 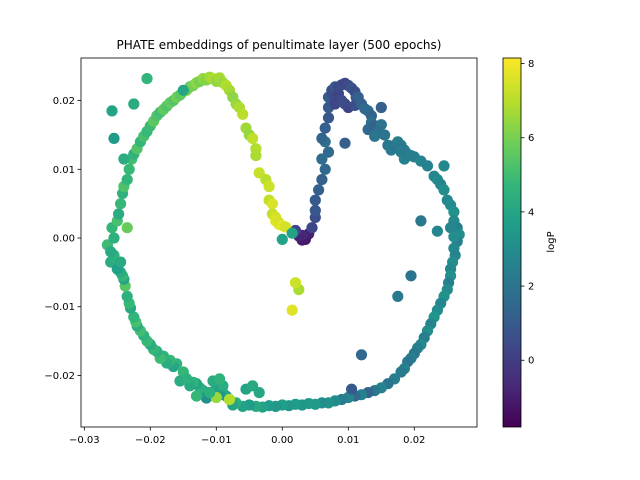 What do you see at coordinates (531, 287) in the screenshot?
I see `colorbar-tick-label: 2` at bounding box center [531, 287].